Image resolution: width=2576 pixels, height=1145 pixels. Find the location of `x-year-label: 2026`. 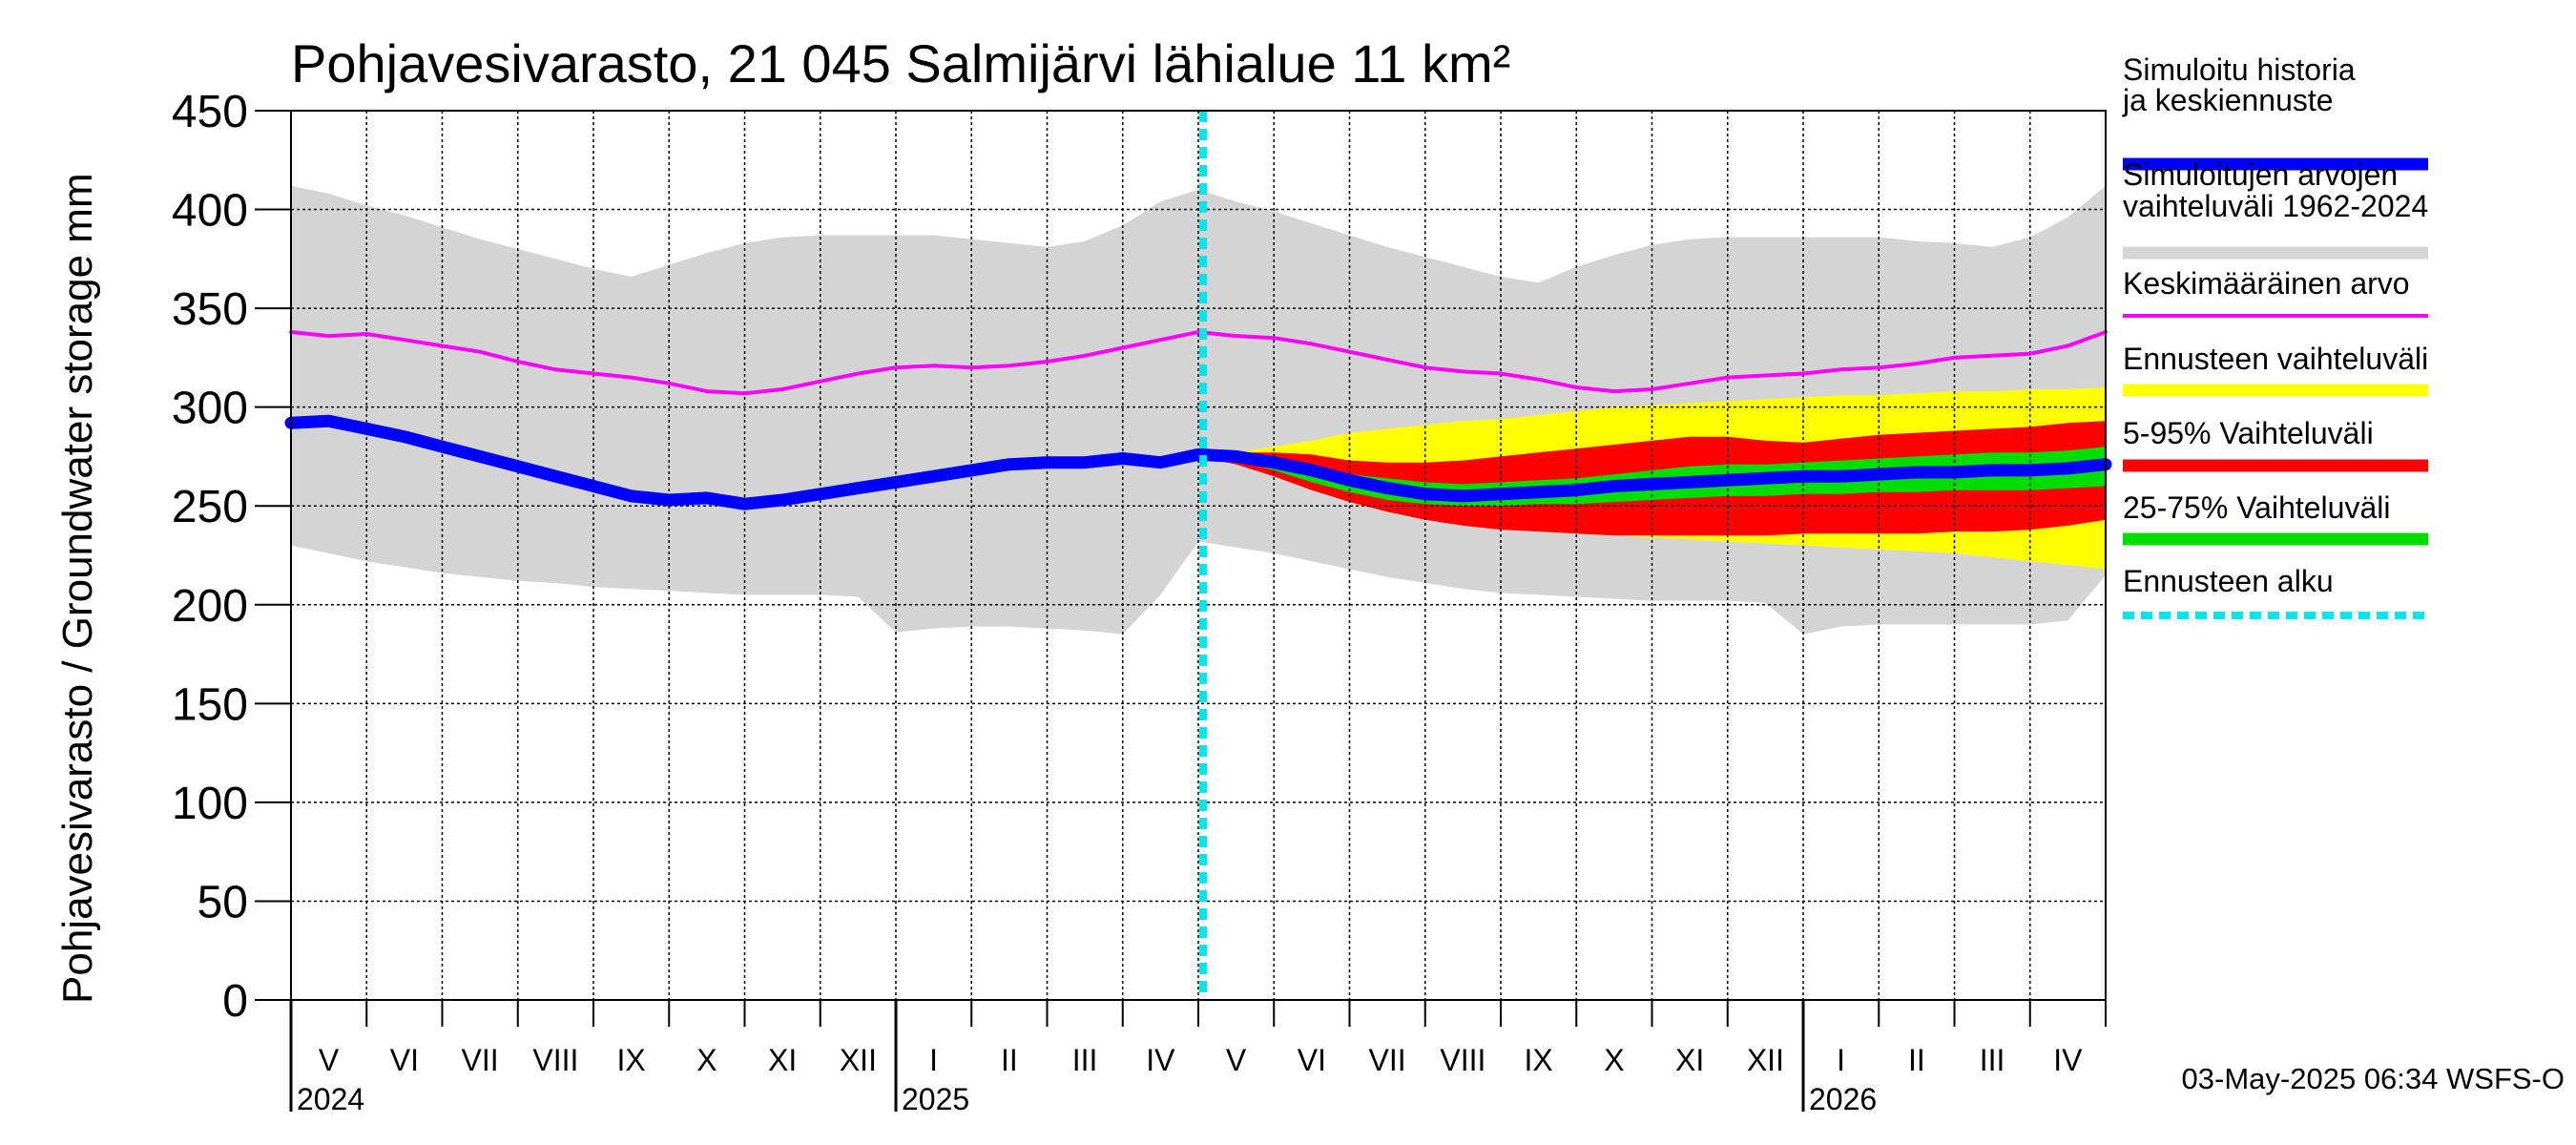

x-year-label: 2026 is located at coordinates (1843, 1099).